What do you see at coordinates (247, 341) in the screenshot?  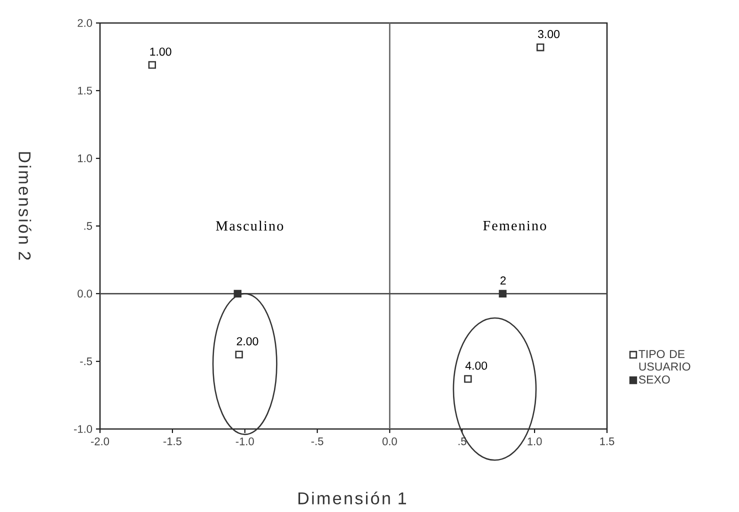 I see `annotation: 2.00` at bounding box center [247, 341].